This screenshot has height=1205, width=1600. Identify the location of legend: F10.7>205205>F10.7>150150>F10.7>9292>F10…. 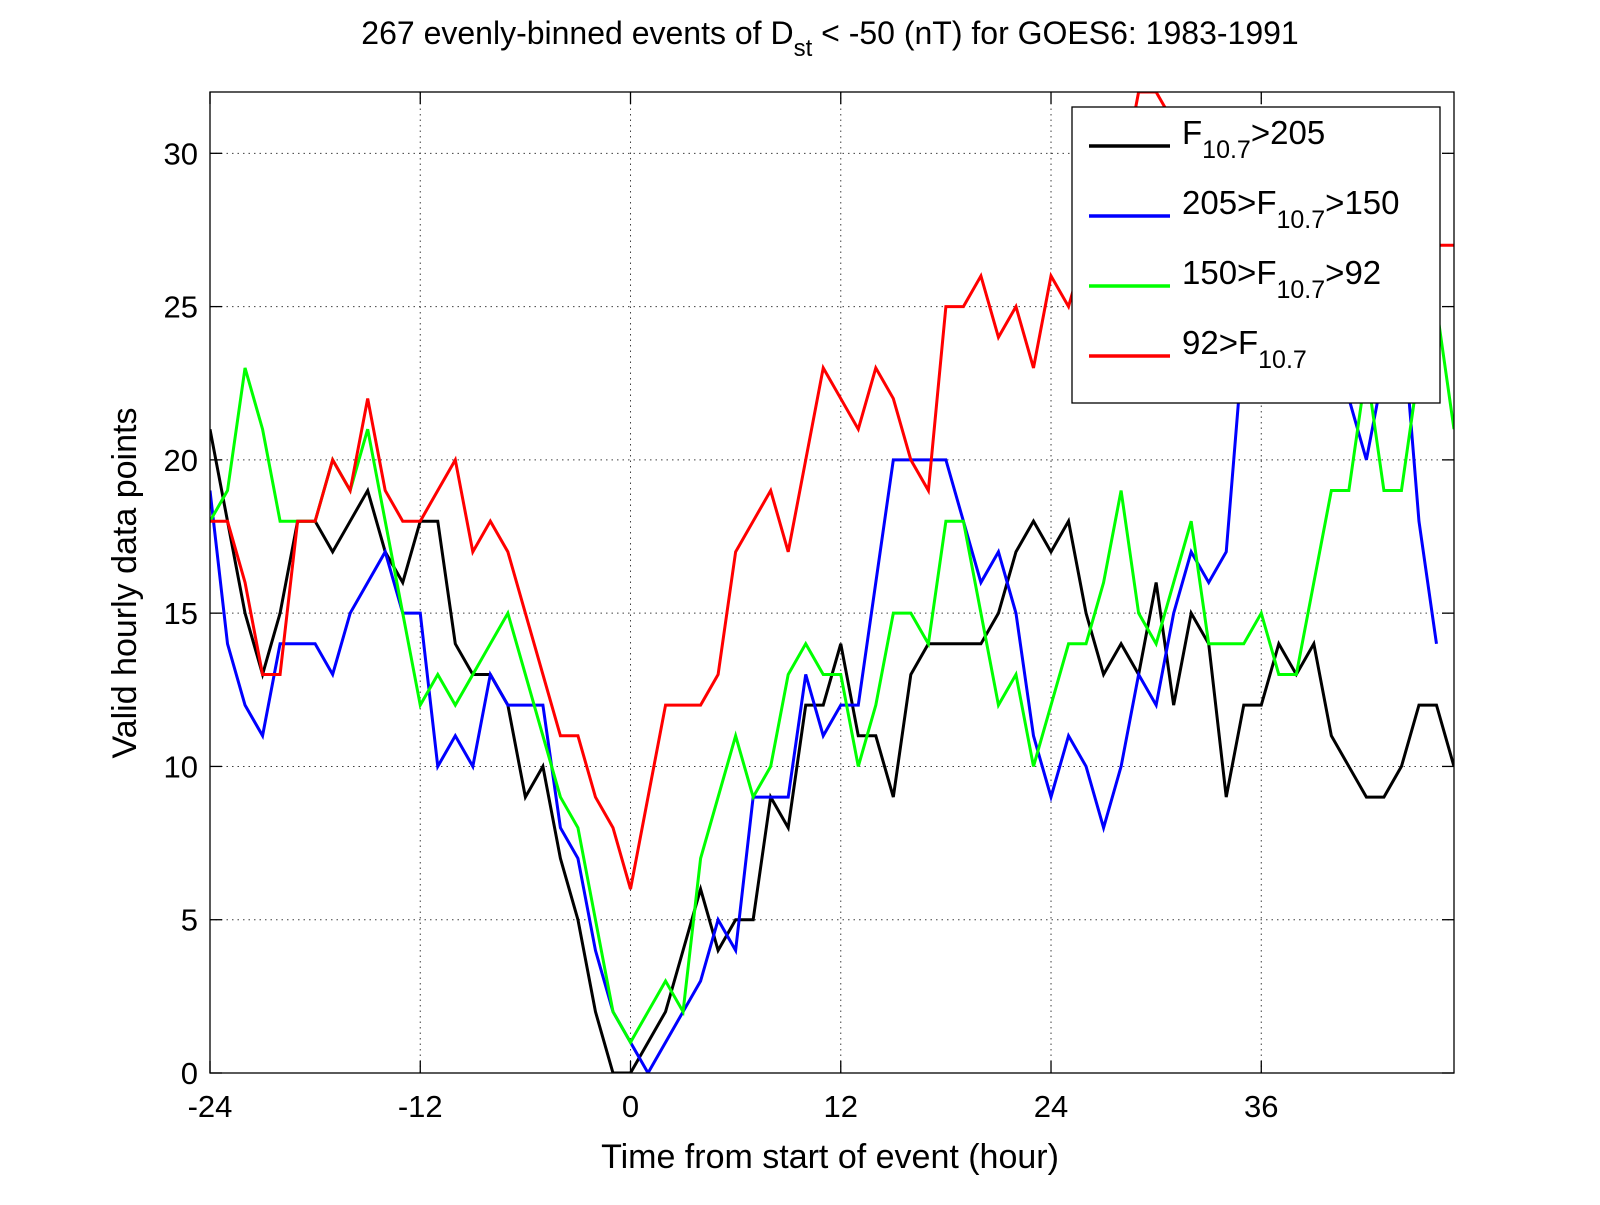
(1256, 255).